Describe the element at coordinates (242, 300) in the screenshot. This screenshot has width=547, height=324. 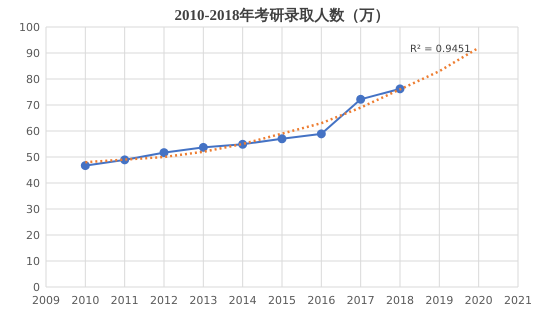
I see `x-tick-label: 2014` at that location.